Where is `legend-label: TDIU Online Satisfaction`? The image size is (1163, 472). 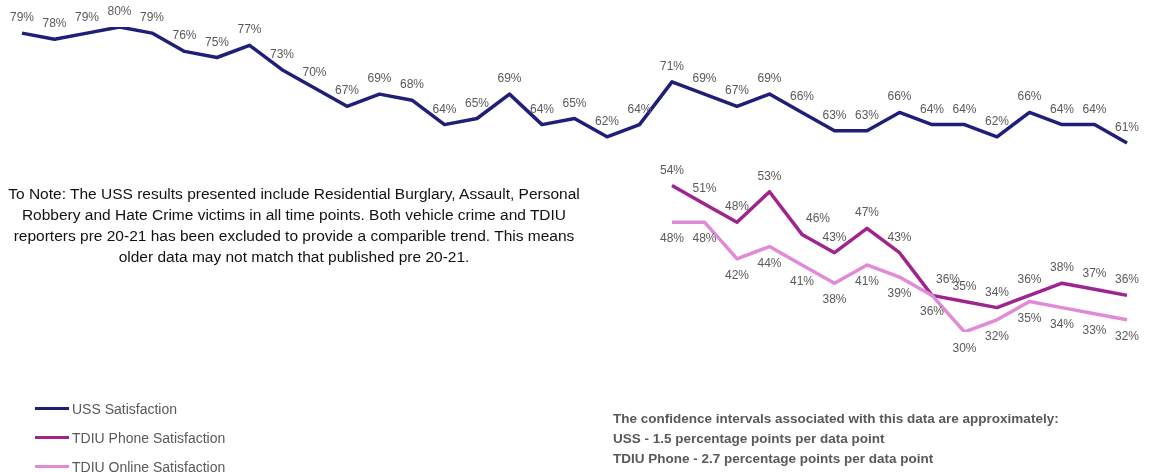 legend-label: TDIU Online Satisfaction is located at coordinates (149, 465).